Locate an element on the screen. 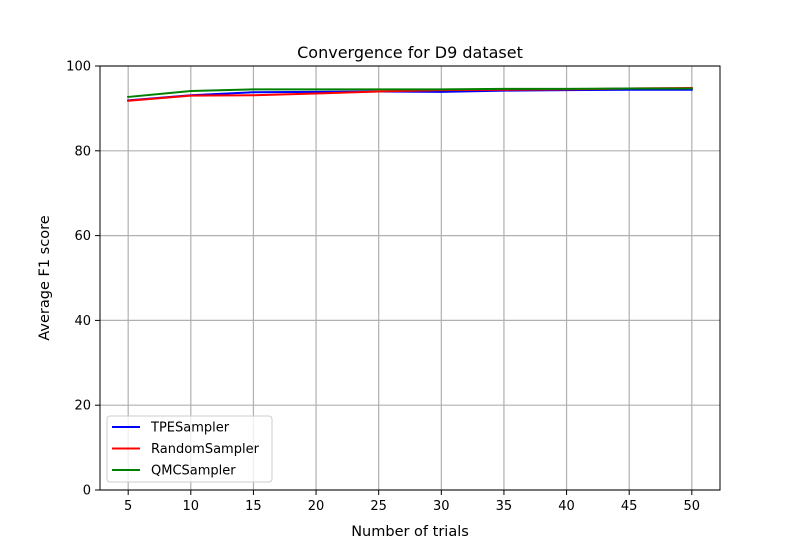  y-tick-label: 40 is located at coordinates (82, 321).